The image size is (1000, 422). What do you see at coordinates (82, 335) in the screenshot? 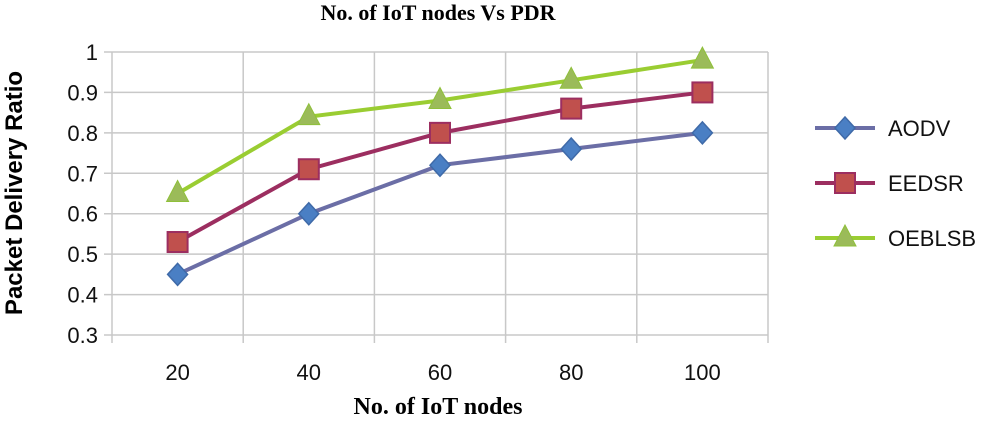
I see `y-tick-label: 0.3` at bounding box center [82, 335].